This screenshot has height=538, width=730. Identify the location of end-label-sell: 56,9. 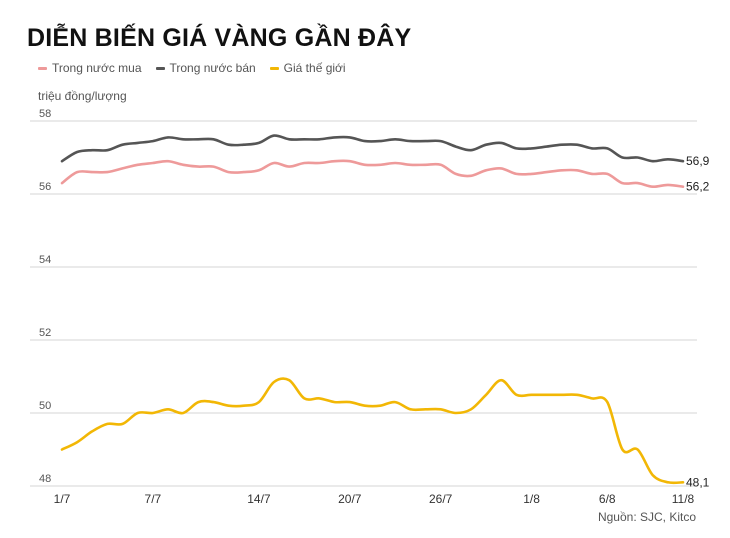
(698, 161).